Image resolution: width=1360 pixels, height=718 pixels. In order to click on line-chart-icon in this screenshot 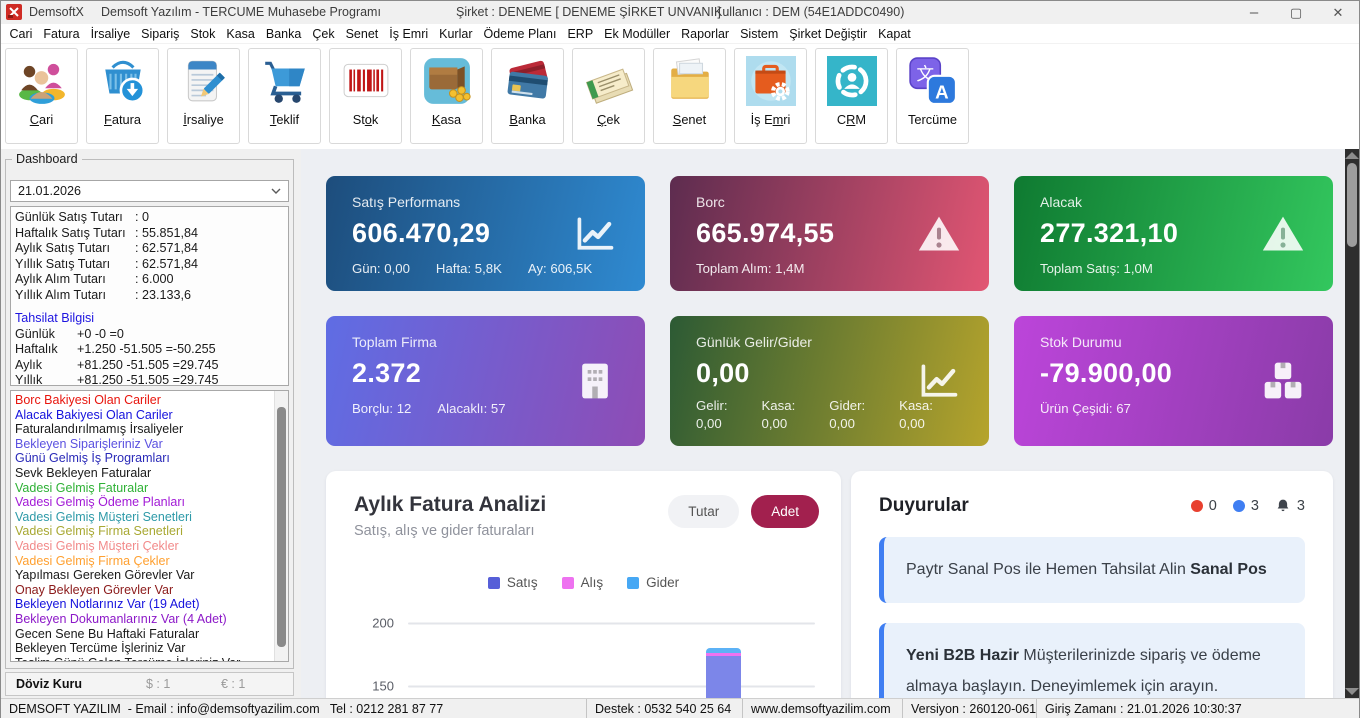, I will do `click(939, 380)`.